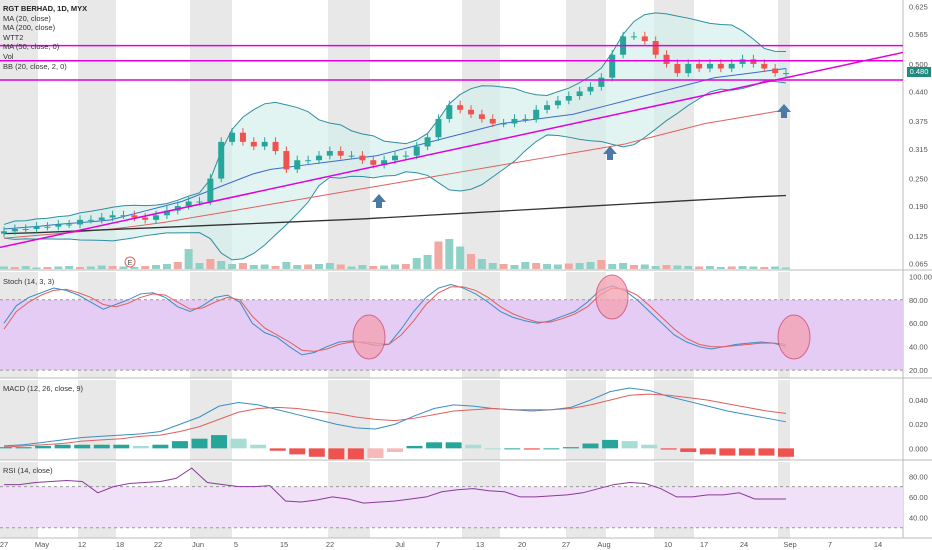  I want to click on legend-ma50: MA (50, close, 0), so click(31, 47).